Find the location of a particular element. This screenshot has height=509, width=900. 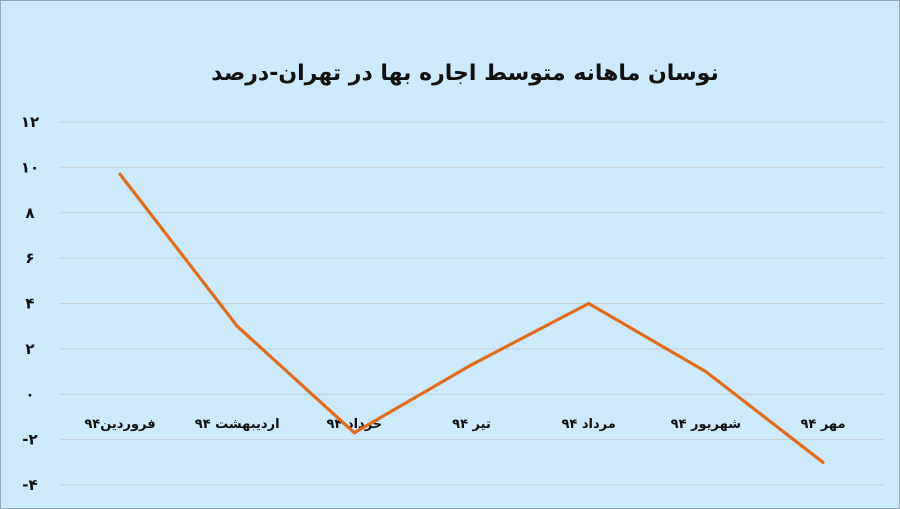

y-tick-label: ۱۰ is located at coordinates (30, 167).